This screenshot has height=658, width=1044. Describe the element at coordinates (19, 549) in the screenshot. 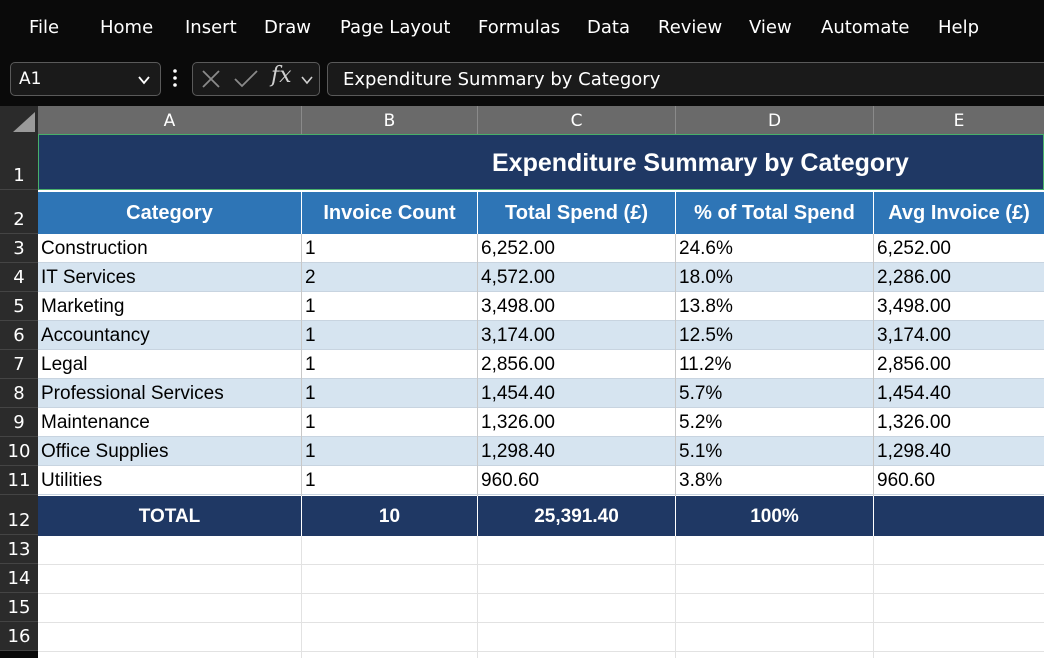

I see `row-header-13: 13` at that location.